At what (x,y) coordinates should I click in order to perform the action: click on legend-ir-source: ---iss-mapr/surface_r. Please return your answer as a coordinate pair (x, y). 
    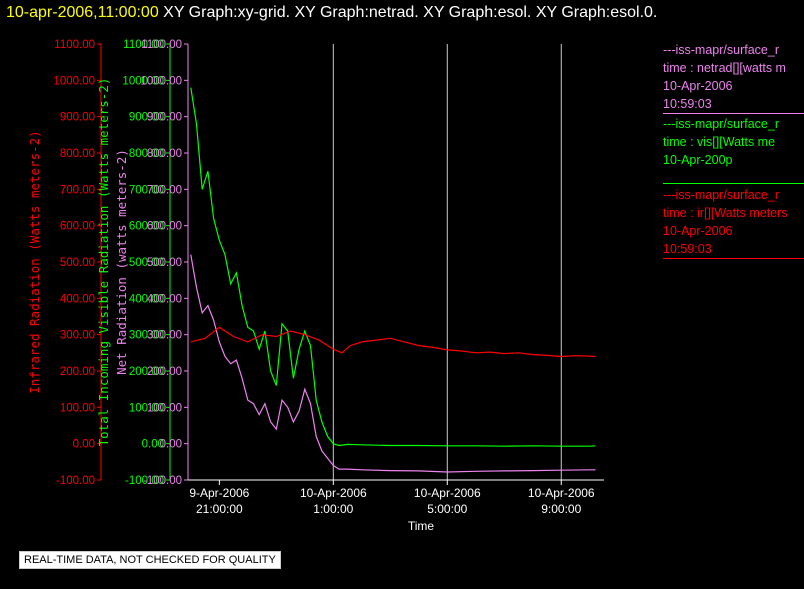
    Looking at the image, I should click on (721, 195).